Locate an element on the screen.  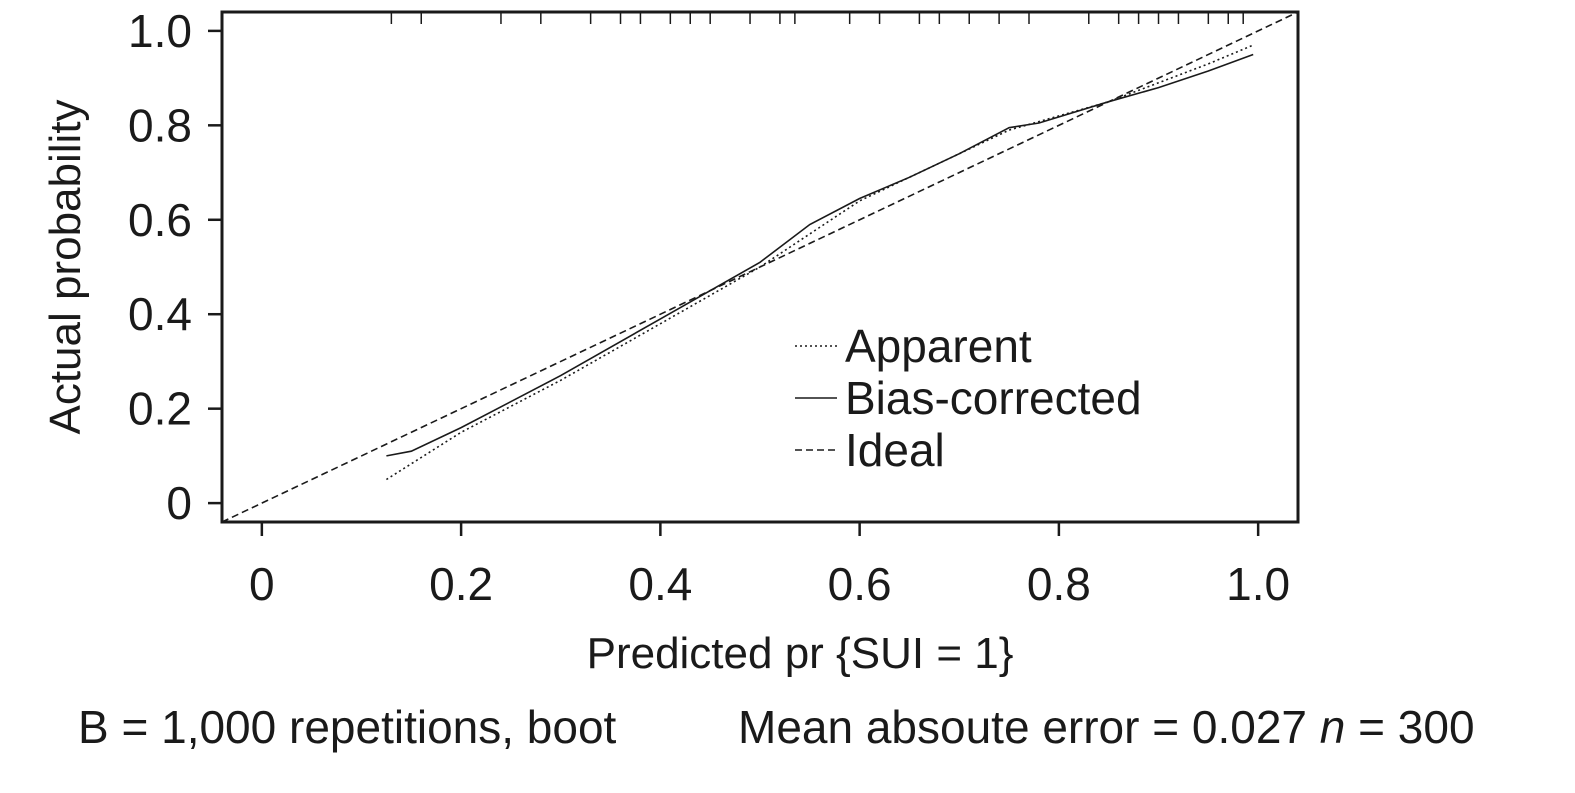
y-tick-label: 0.6 is located at coordinates (160, 220).